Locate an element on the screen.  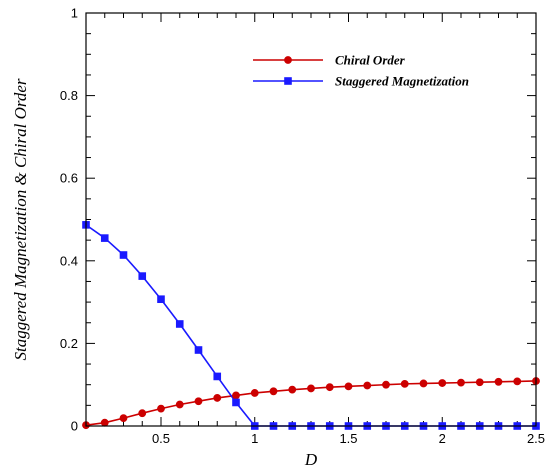
x-tick-label: 2.5 is located at coordinates (536, 438).